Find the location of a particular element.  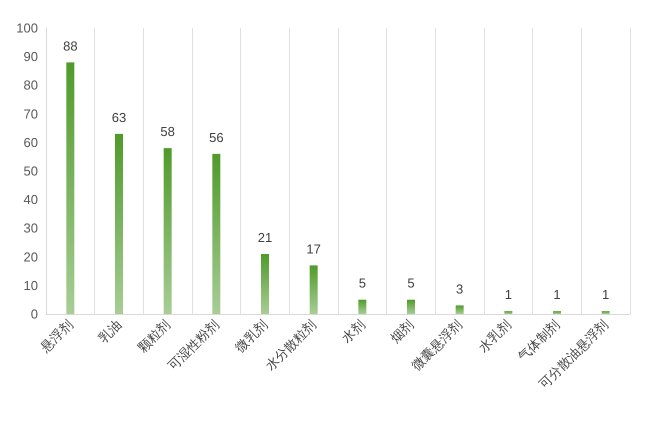

x-tick-label: 水乳剂 is located at coordinates (494, 335).